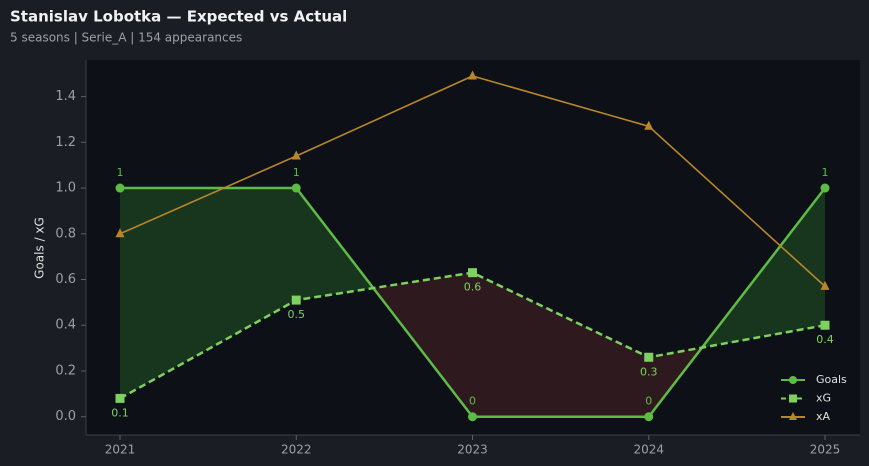  I want to click on data-label: 0.6, so click(473, 287).